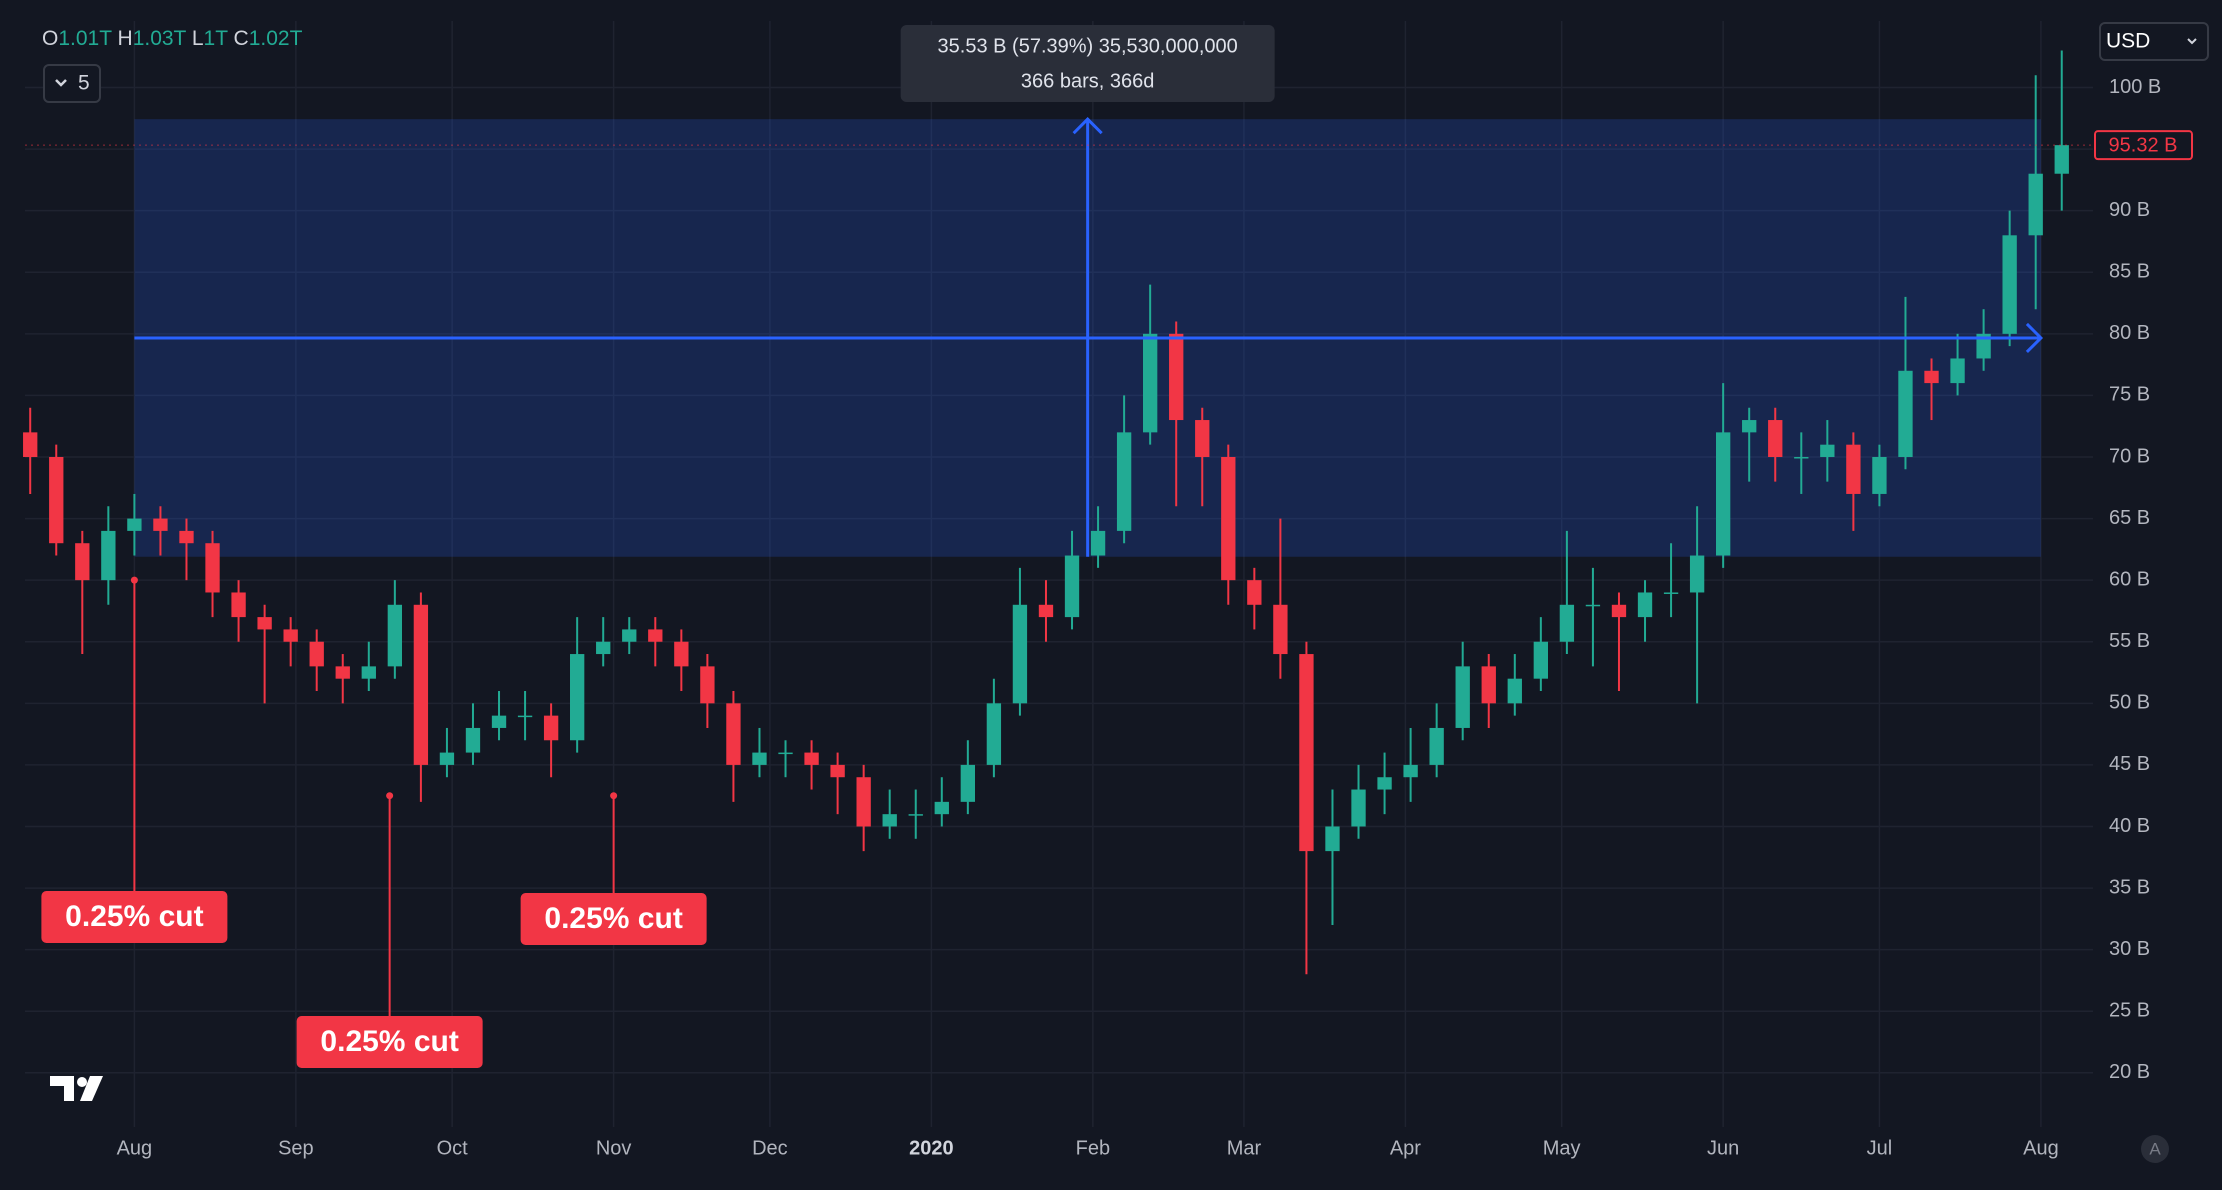  What do you see at coordinates (198, 38) in the screenshot?
I see `ohlc-key: L` at bounding box center [198, 38].